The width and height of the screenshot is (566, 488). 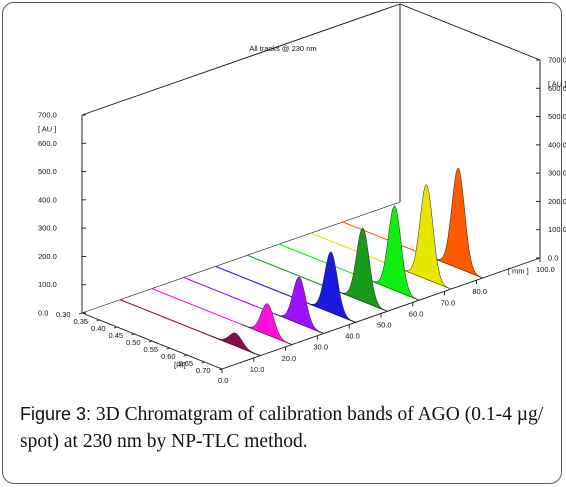 What do you see at coordinates (223, 380) in the screenshot?
I see `mm-tick-label: 0.0` at bounding box center [223, 380].